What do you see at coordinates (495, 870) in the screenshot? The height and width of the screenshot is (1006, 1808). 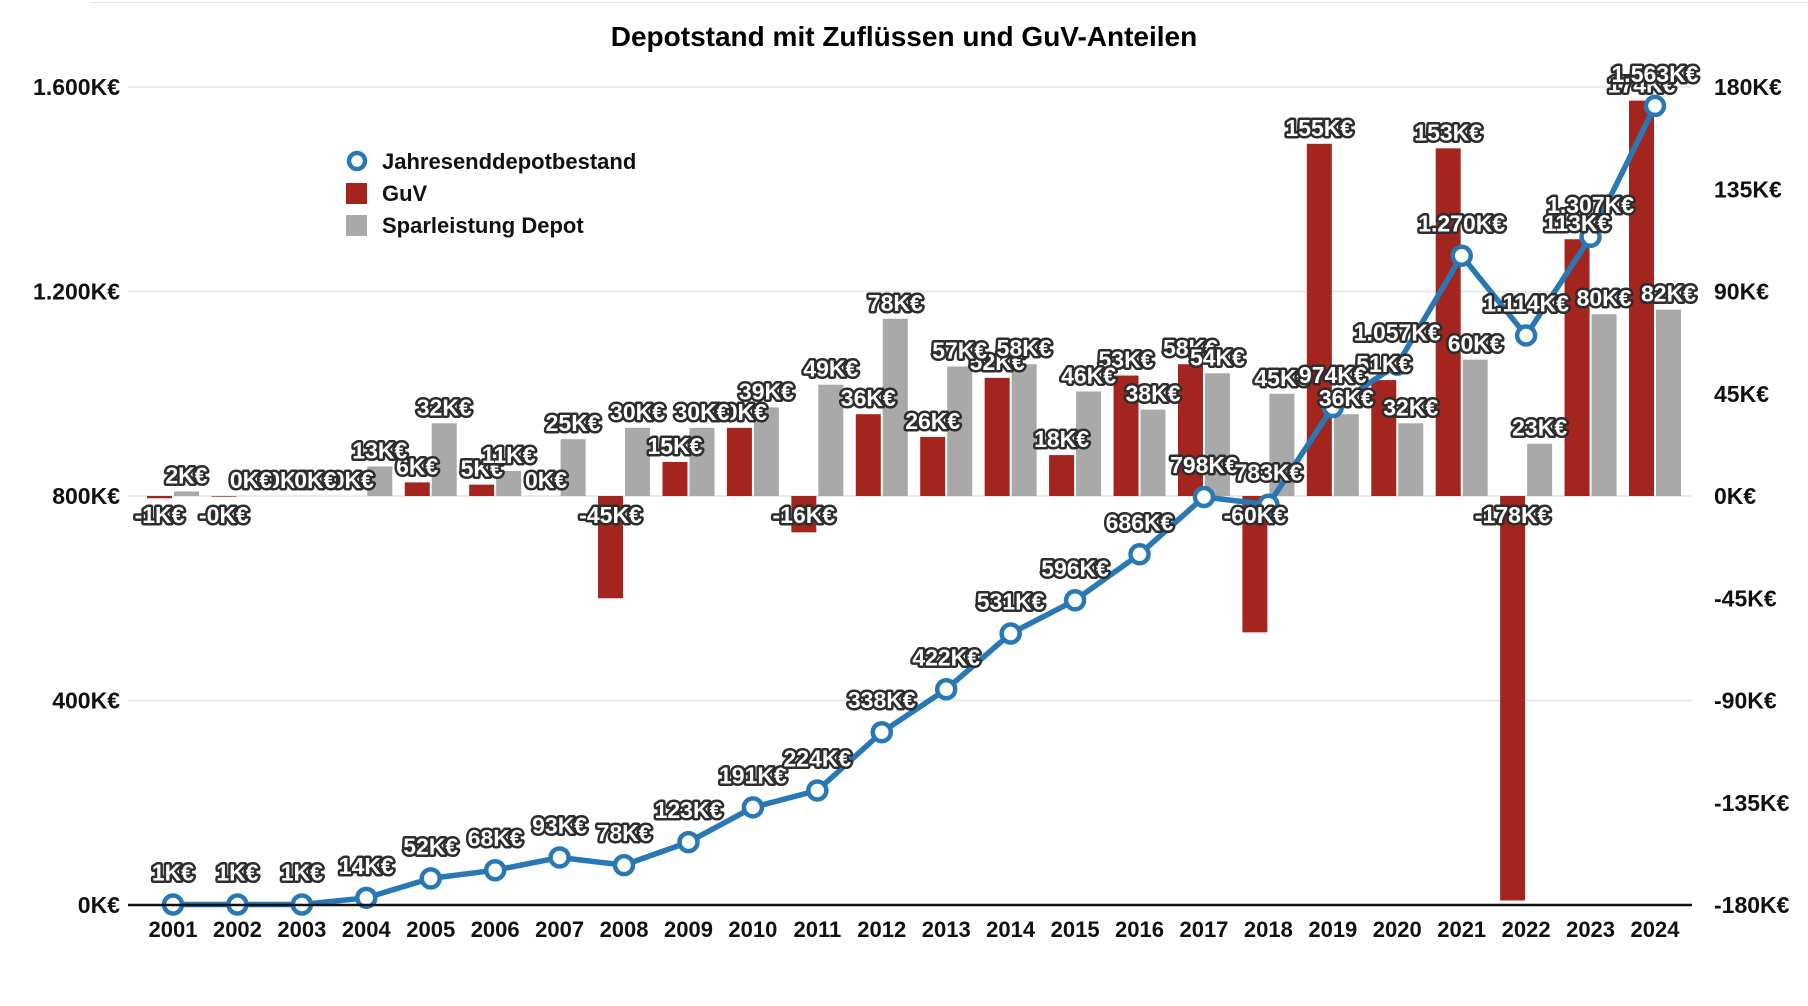 I see `balance-marker-2006` at bounding box center [495, 870].